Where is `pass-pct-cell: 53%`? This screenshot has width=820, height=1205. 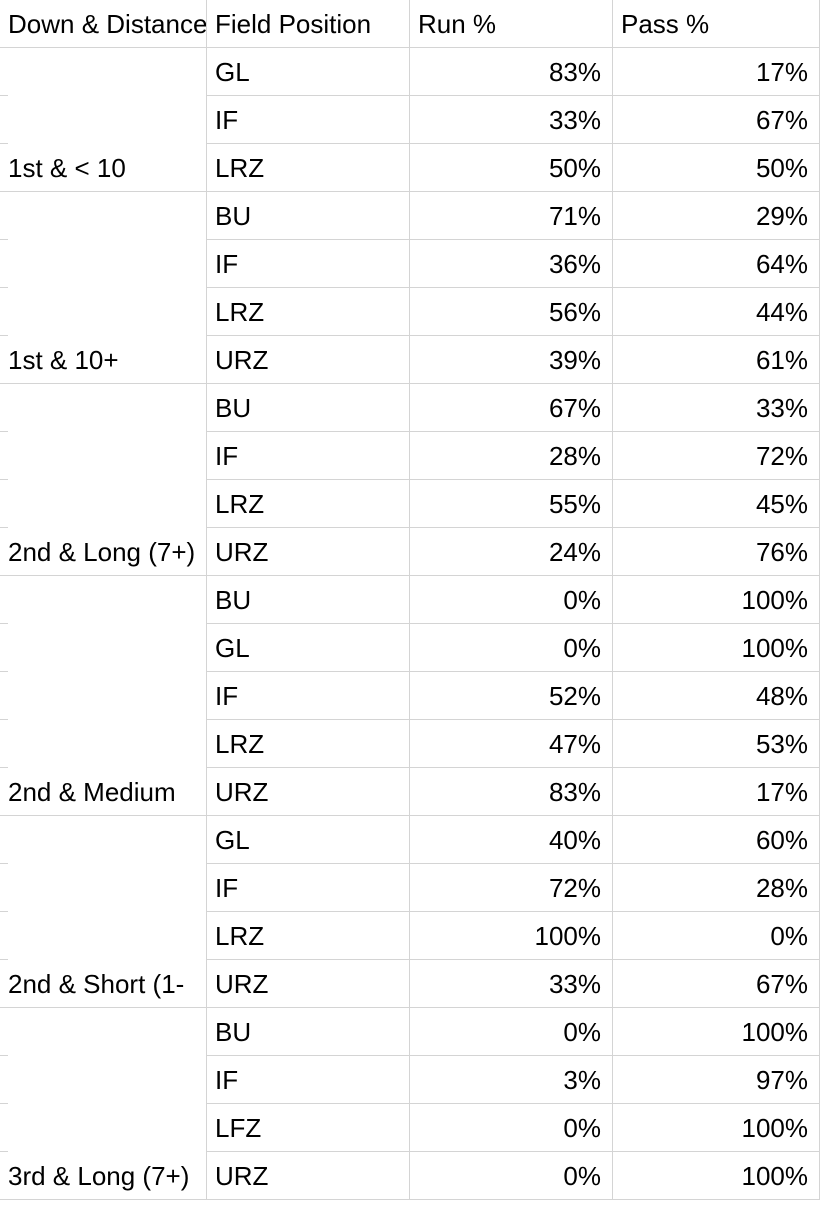
pass-pct-cell: 53% is located at coordinates (781, 744).